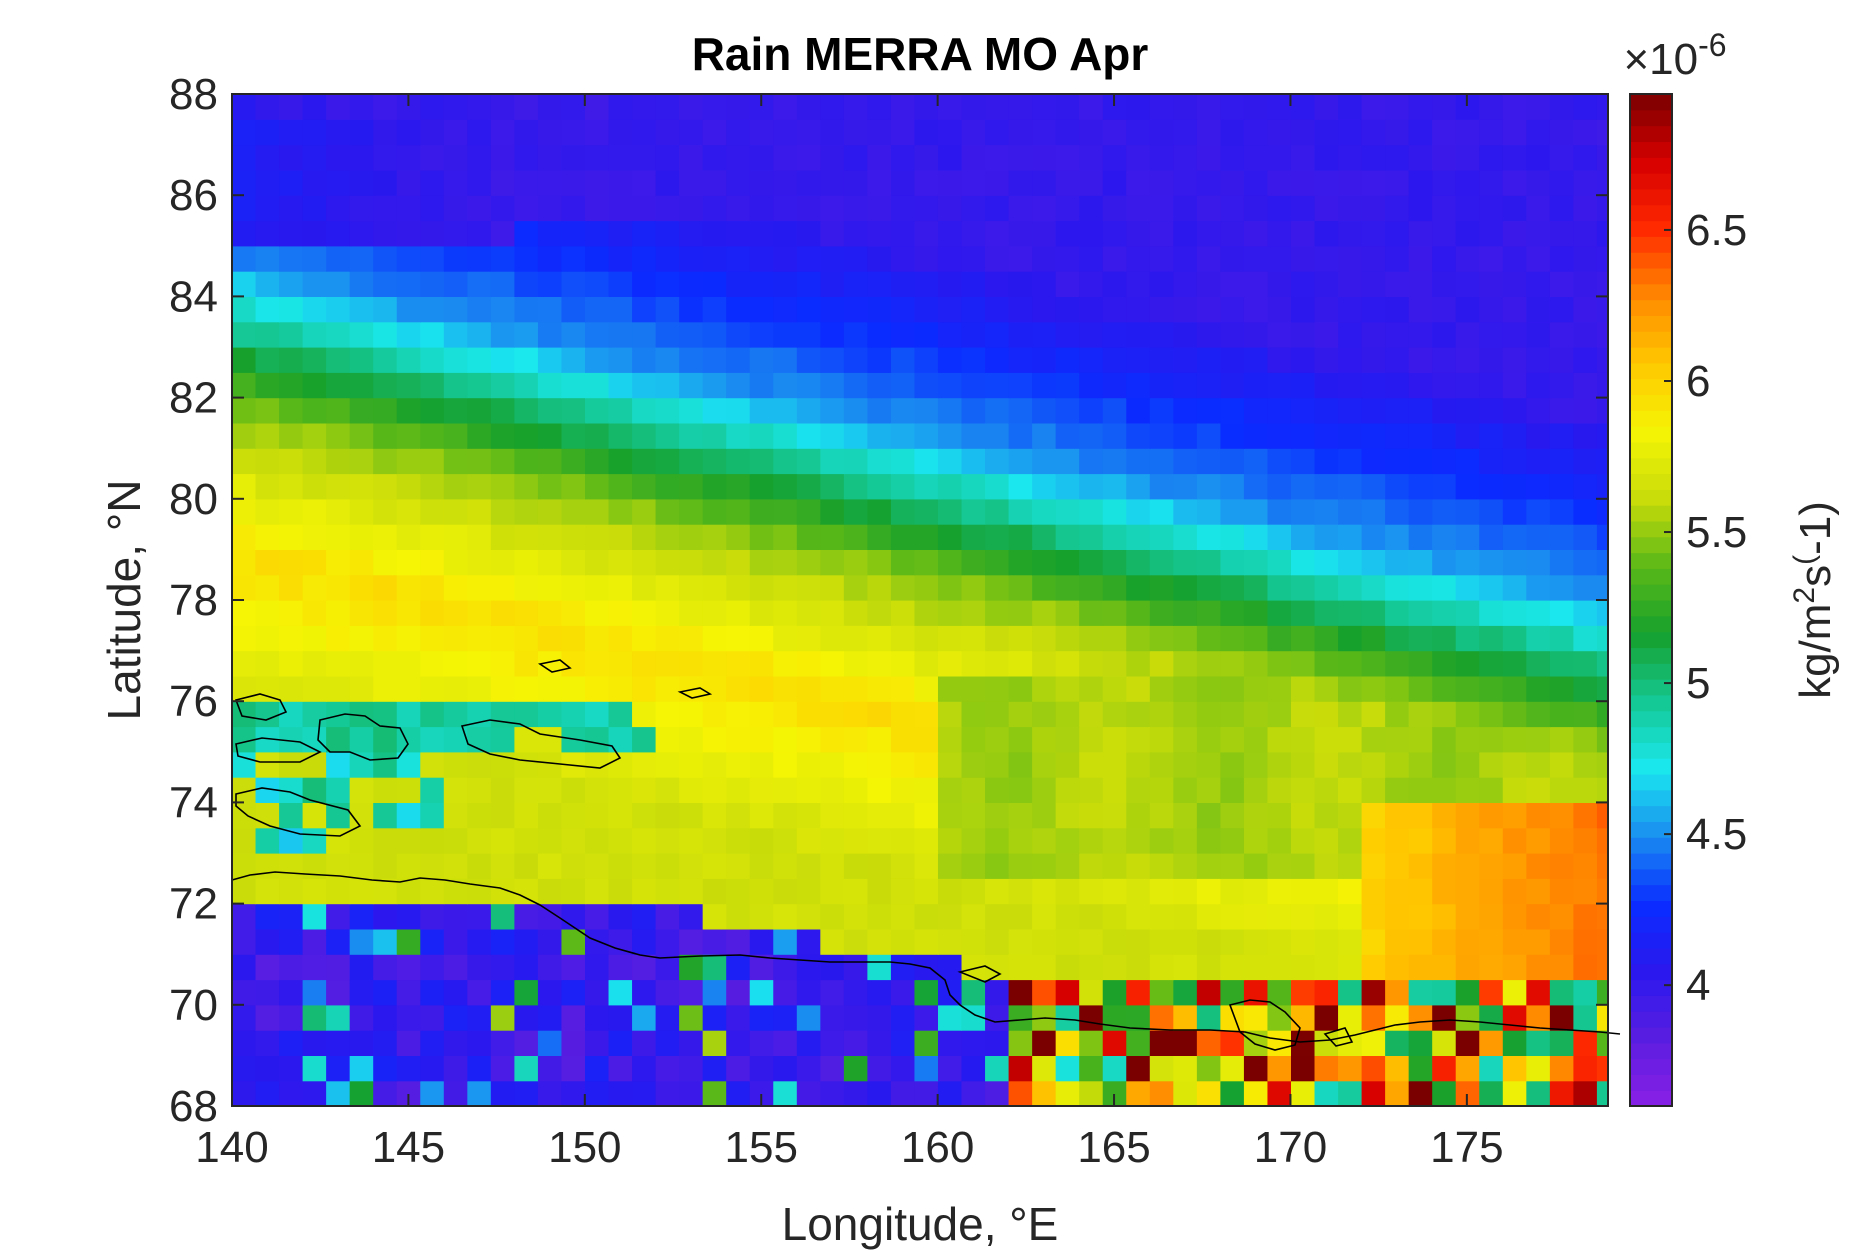  What do you see at coordinates (1290, 1147) in the screenshot?
I see `x-tick-label: 170` at bounding box center [1290, 1147].